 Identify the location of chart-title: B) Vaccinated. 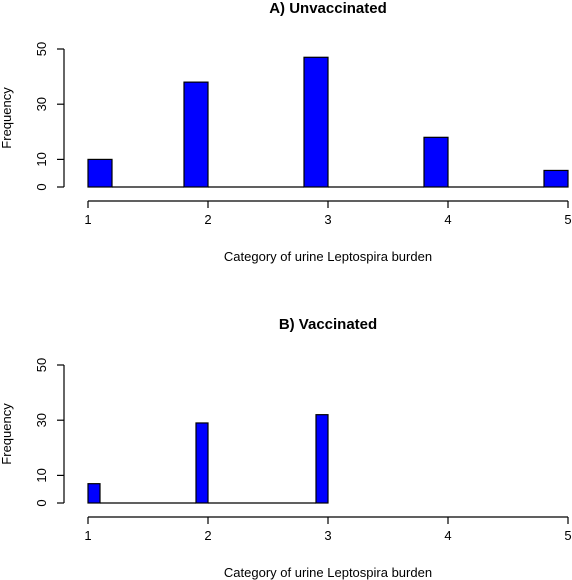
(328, 324).